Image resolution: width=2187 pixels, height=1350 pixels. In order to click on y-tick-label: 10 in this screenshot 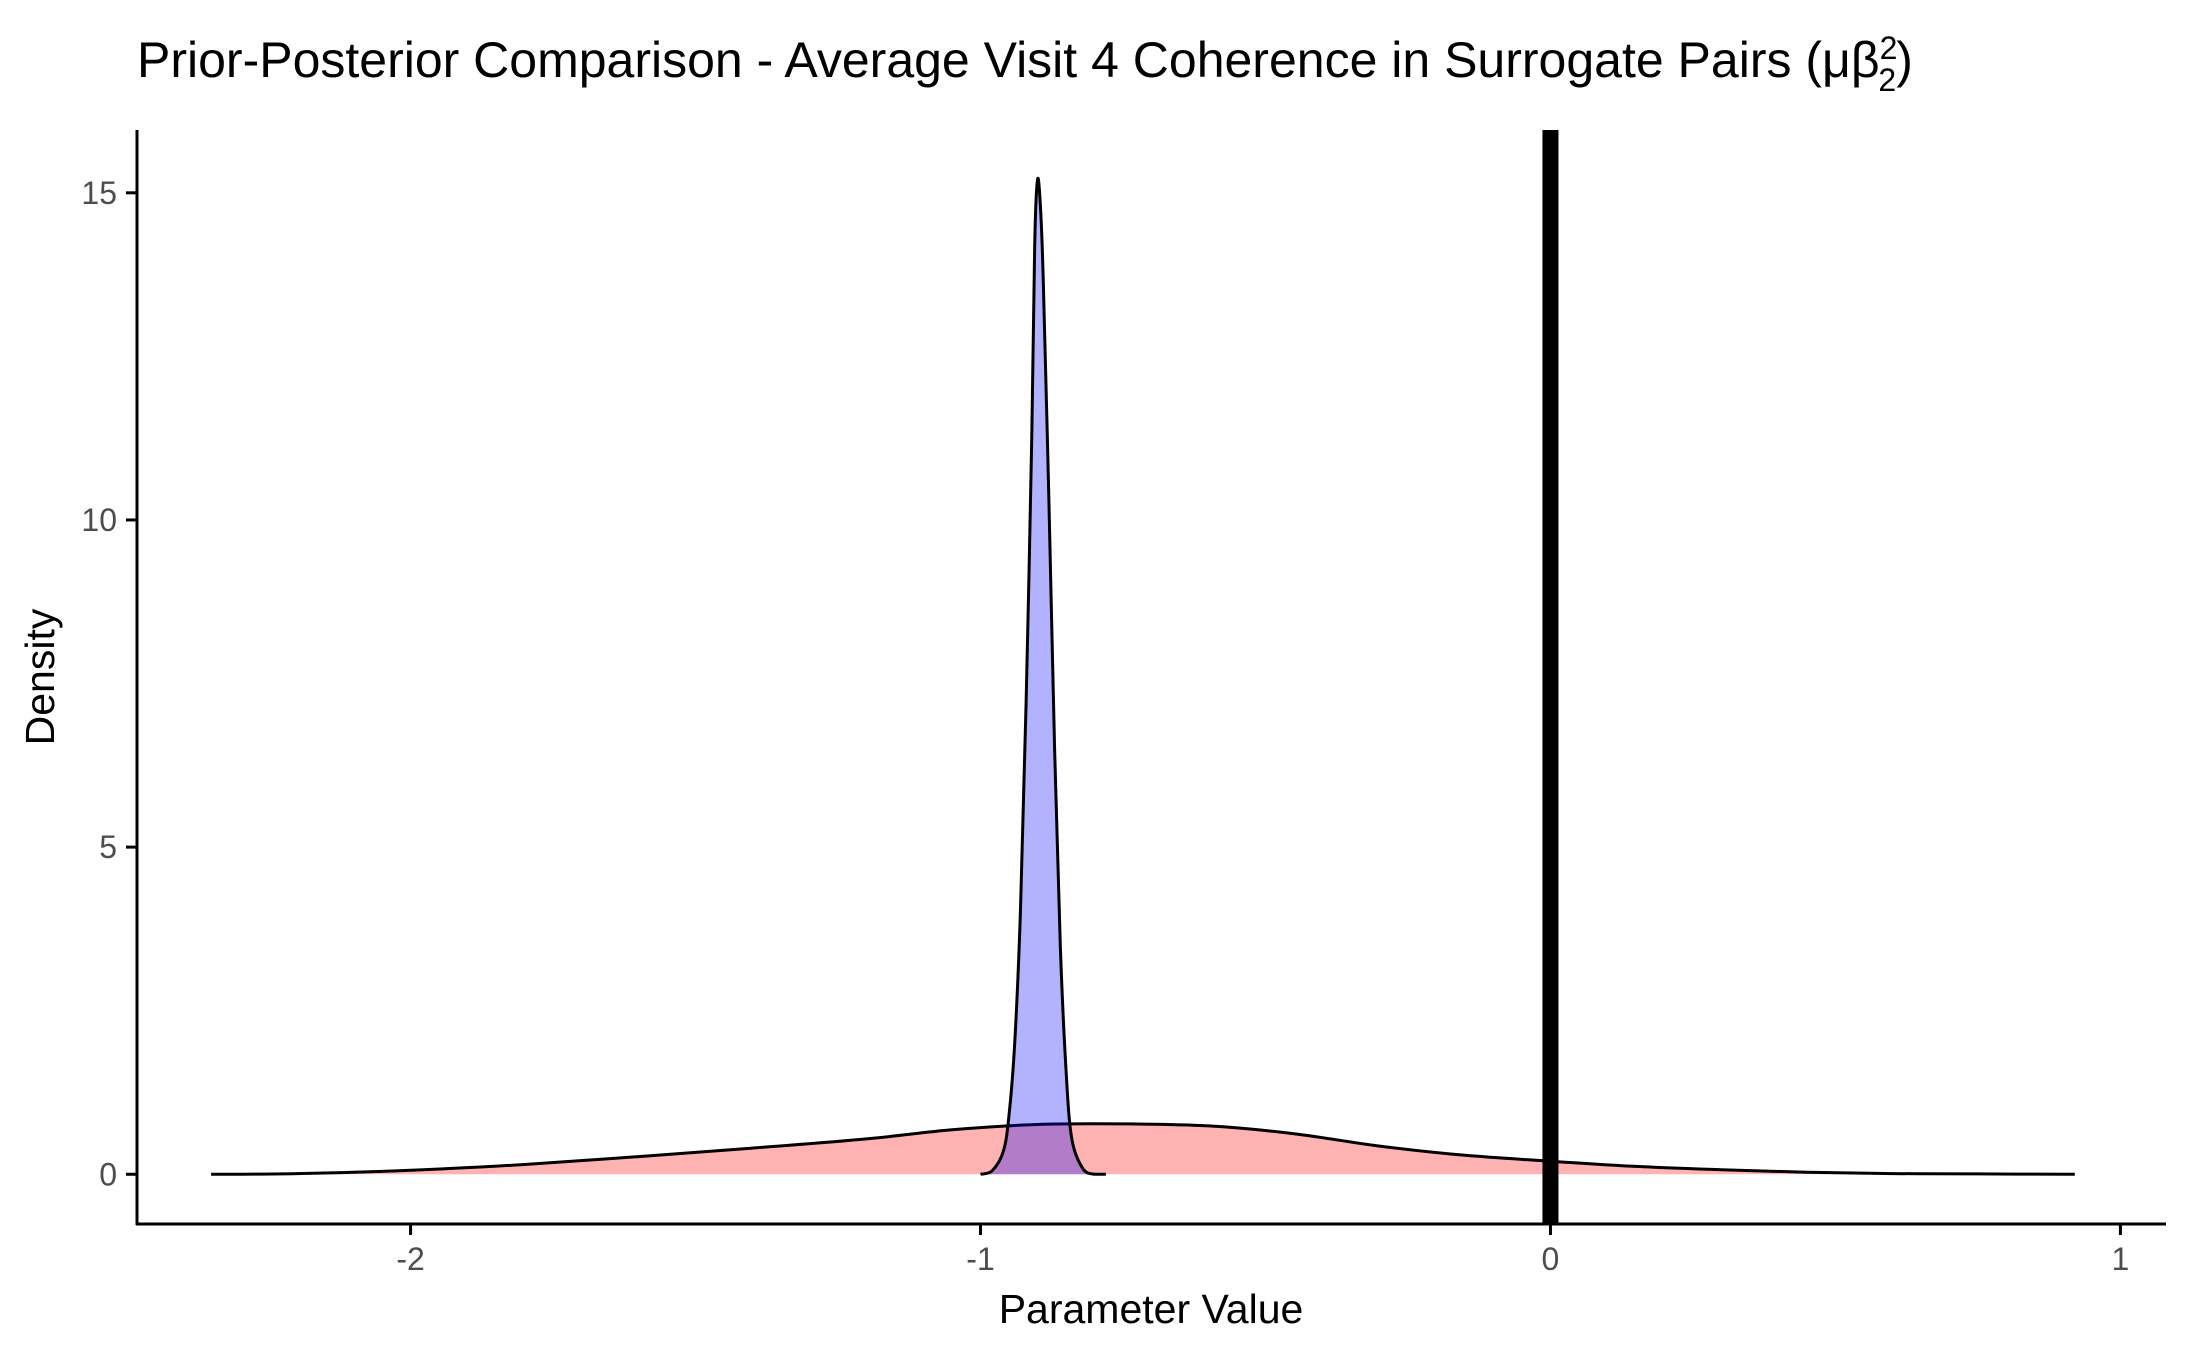, I will do `click(99, 520)`.